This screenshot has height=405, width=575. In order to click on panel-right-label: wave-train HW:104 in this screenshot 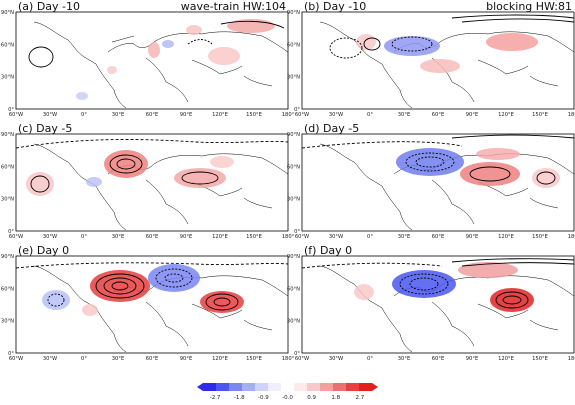, I will do `click(233, 6)`.